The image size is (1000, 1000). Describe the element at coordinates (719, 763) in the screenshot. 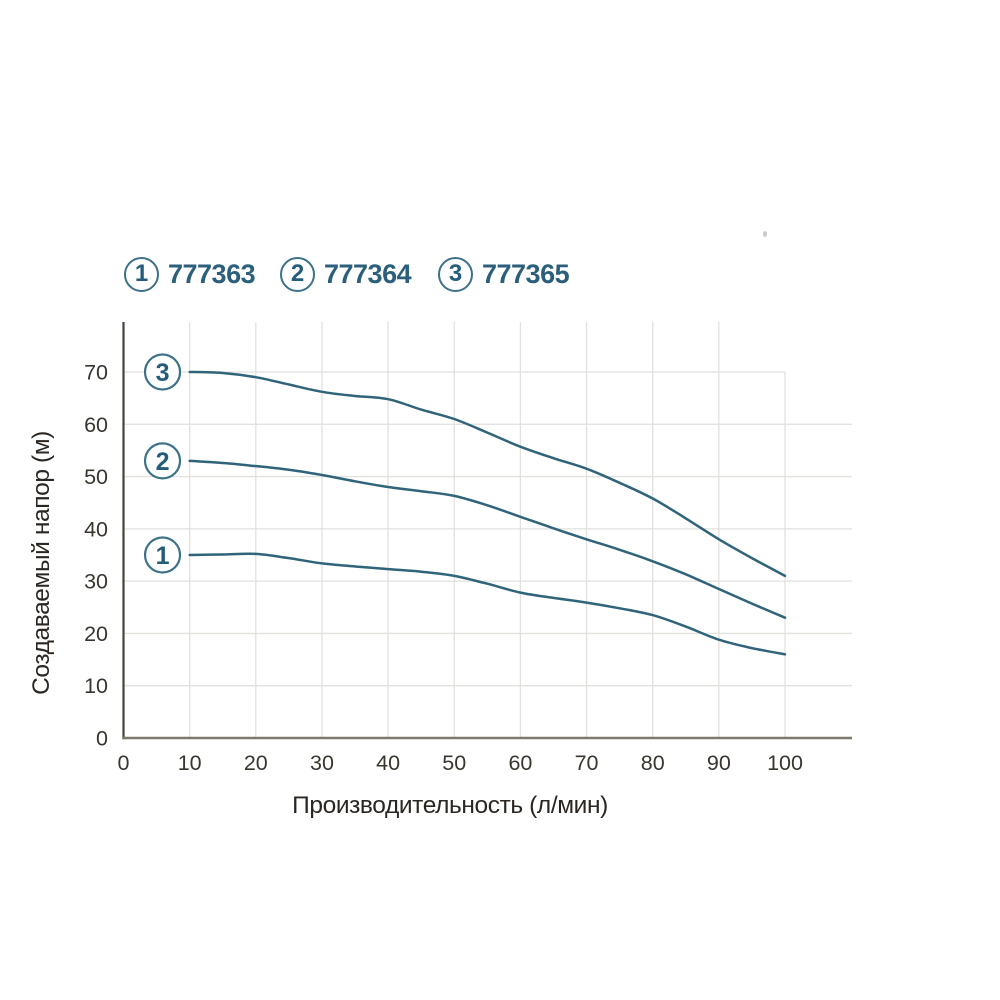

I see `x-tick-90: 90` at that location.